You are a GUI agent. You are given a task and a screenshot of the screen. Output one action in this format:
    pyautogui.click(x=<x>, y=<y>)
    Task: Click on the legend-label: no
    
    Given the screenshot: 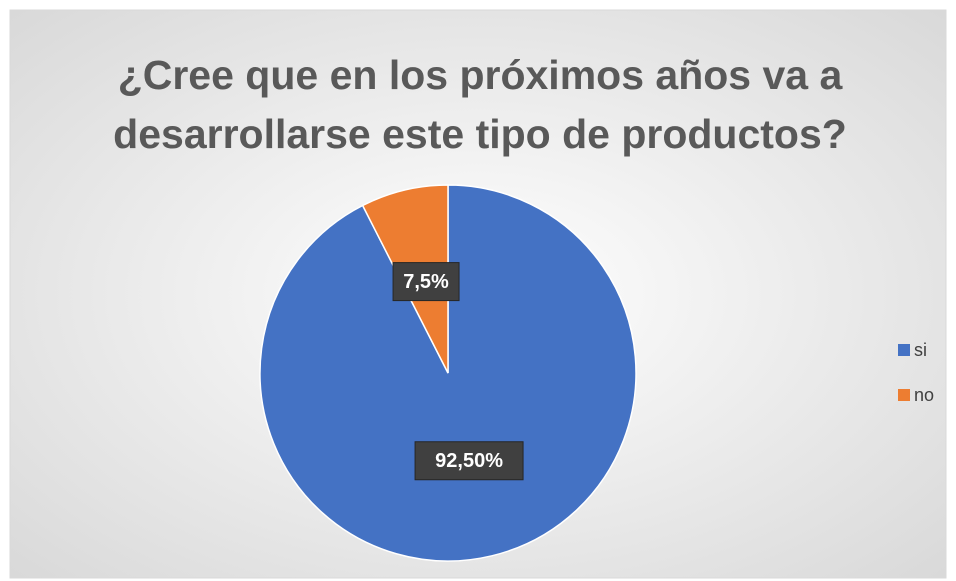 What is the action you would take?
    pyautogui.click(x=924, y=395)
    